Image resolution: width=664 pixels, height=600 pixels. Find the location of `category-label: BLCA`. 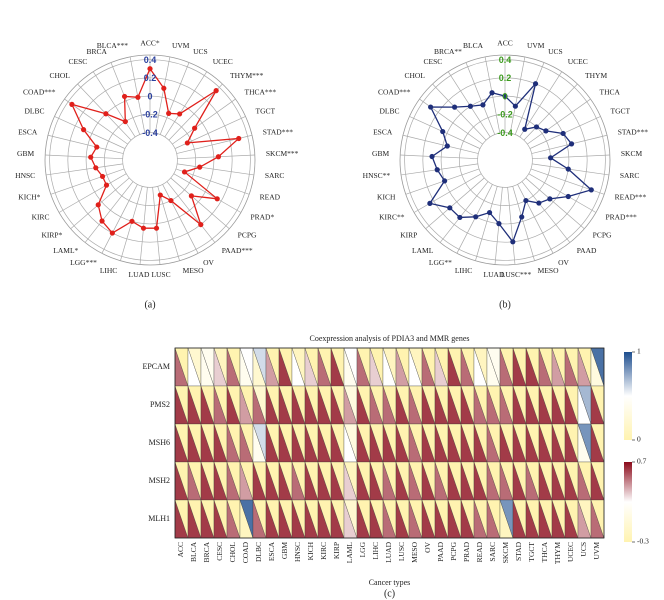

category-label: BLCA is located at coordinates (473, 45).